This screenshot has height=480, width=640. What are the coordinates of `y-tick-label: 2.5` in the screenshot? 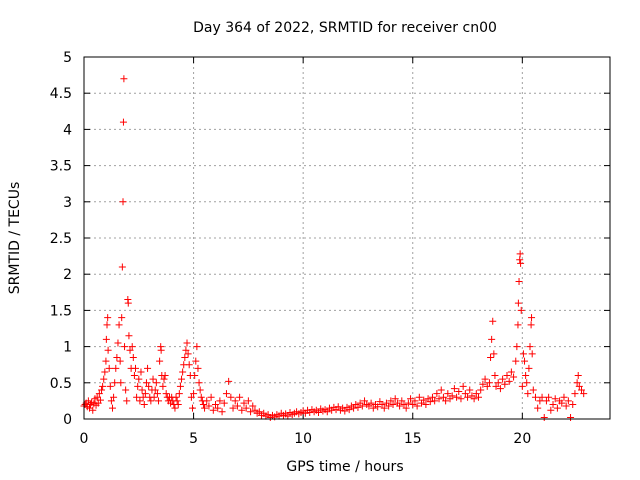 It's located at (61, 239).